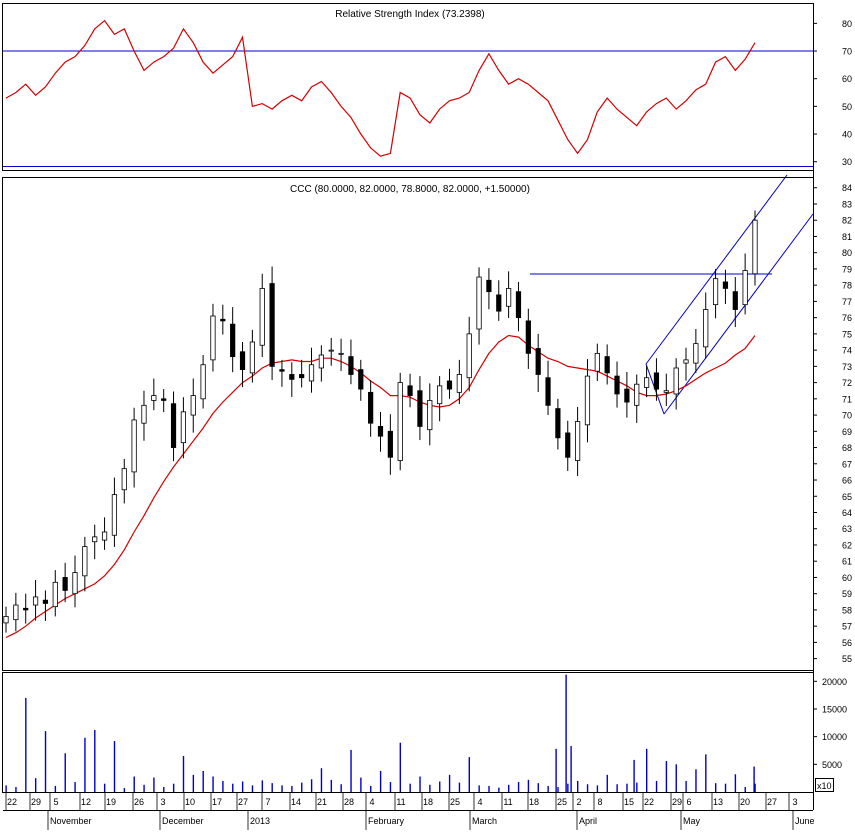  What do you see at coordinates (410, 14) in the screenshot?
I see `rsi-title: Relative Strength Index (73.2398)` at bounding box center [410, 14].